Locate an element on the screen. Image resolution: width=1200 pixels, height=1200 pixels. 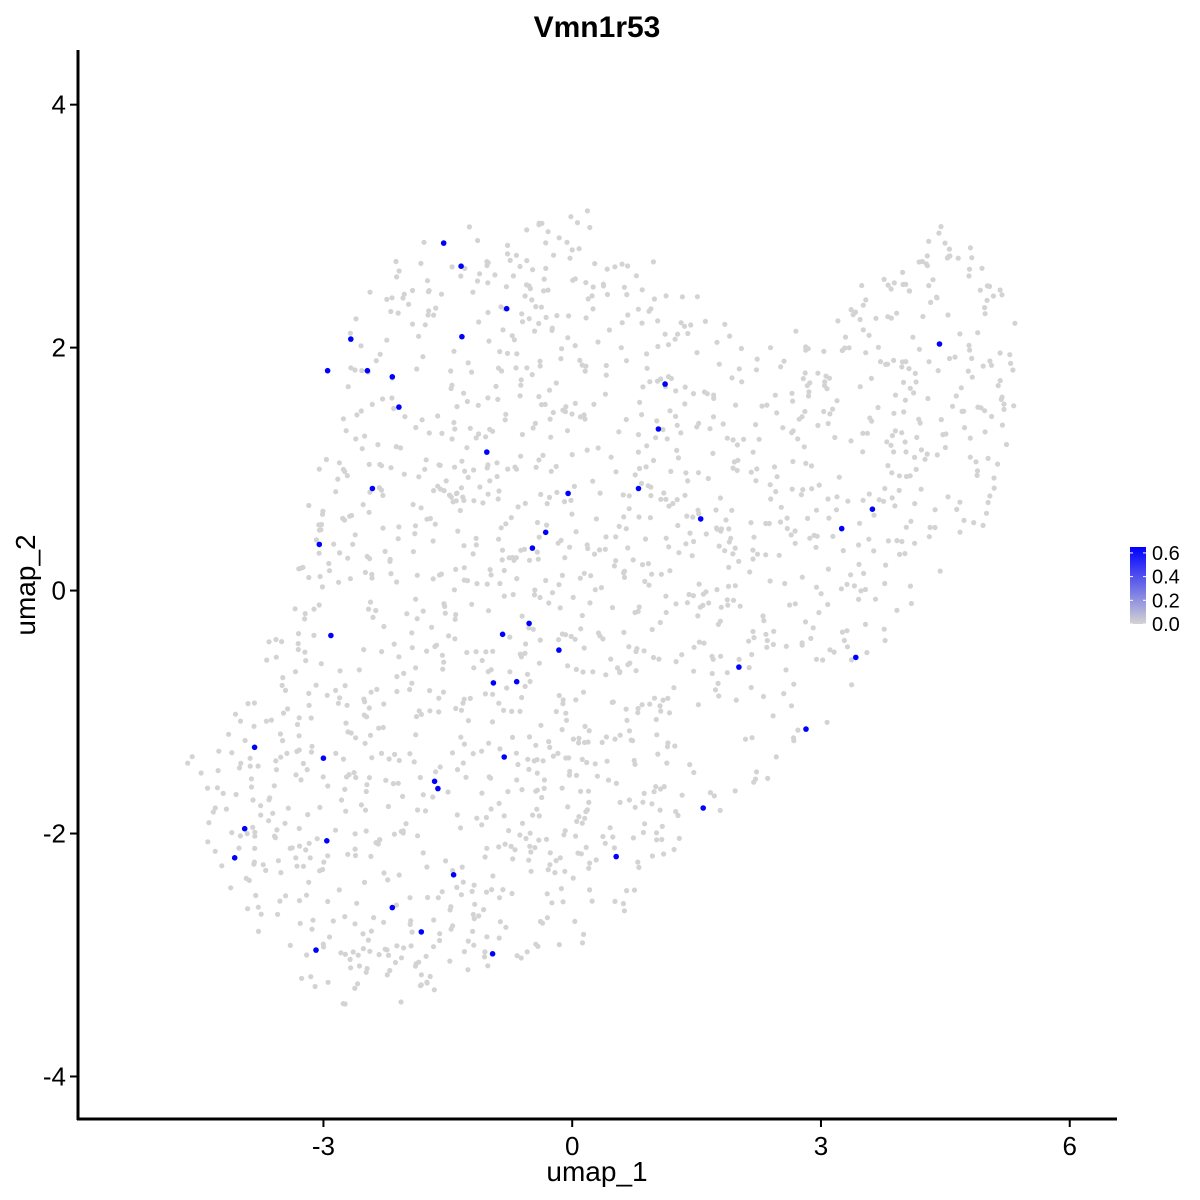
y-tick-label: -4 is located at coordinates (54, 1076).